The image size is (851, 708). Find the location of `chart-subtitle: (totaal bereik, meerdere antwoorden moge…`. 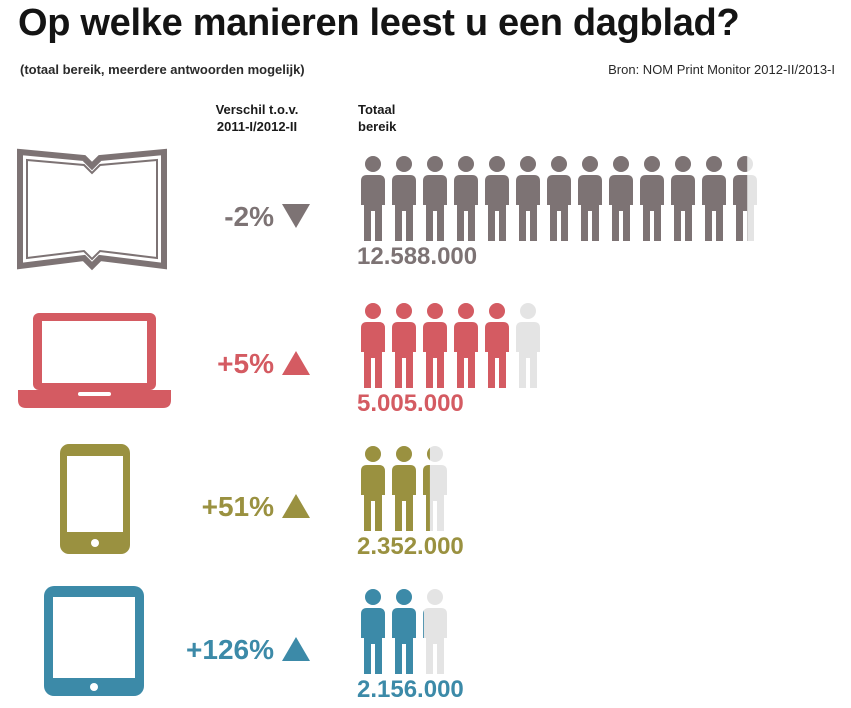

chart-subtitle: (totaal bereik, meerdere antwoorden moge… is located at coordinates (162, 69).